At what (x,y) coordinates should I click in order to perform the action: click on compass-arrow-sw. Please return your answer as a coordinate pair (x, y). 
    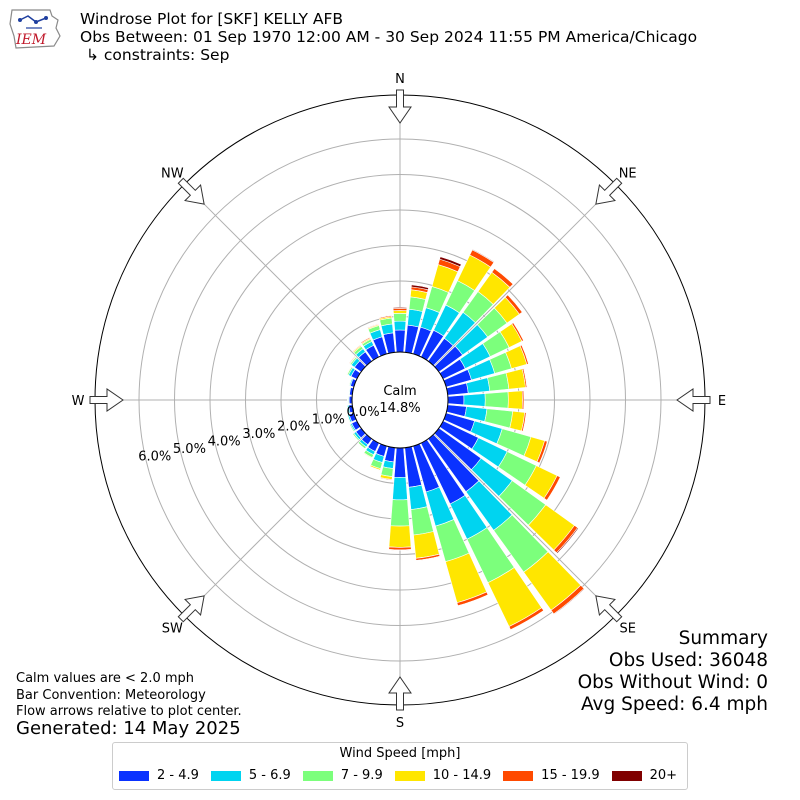
    Looking at the image, I should click on (191, 609).